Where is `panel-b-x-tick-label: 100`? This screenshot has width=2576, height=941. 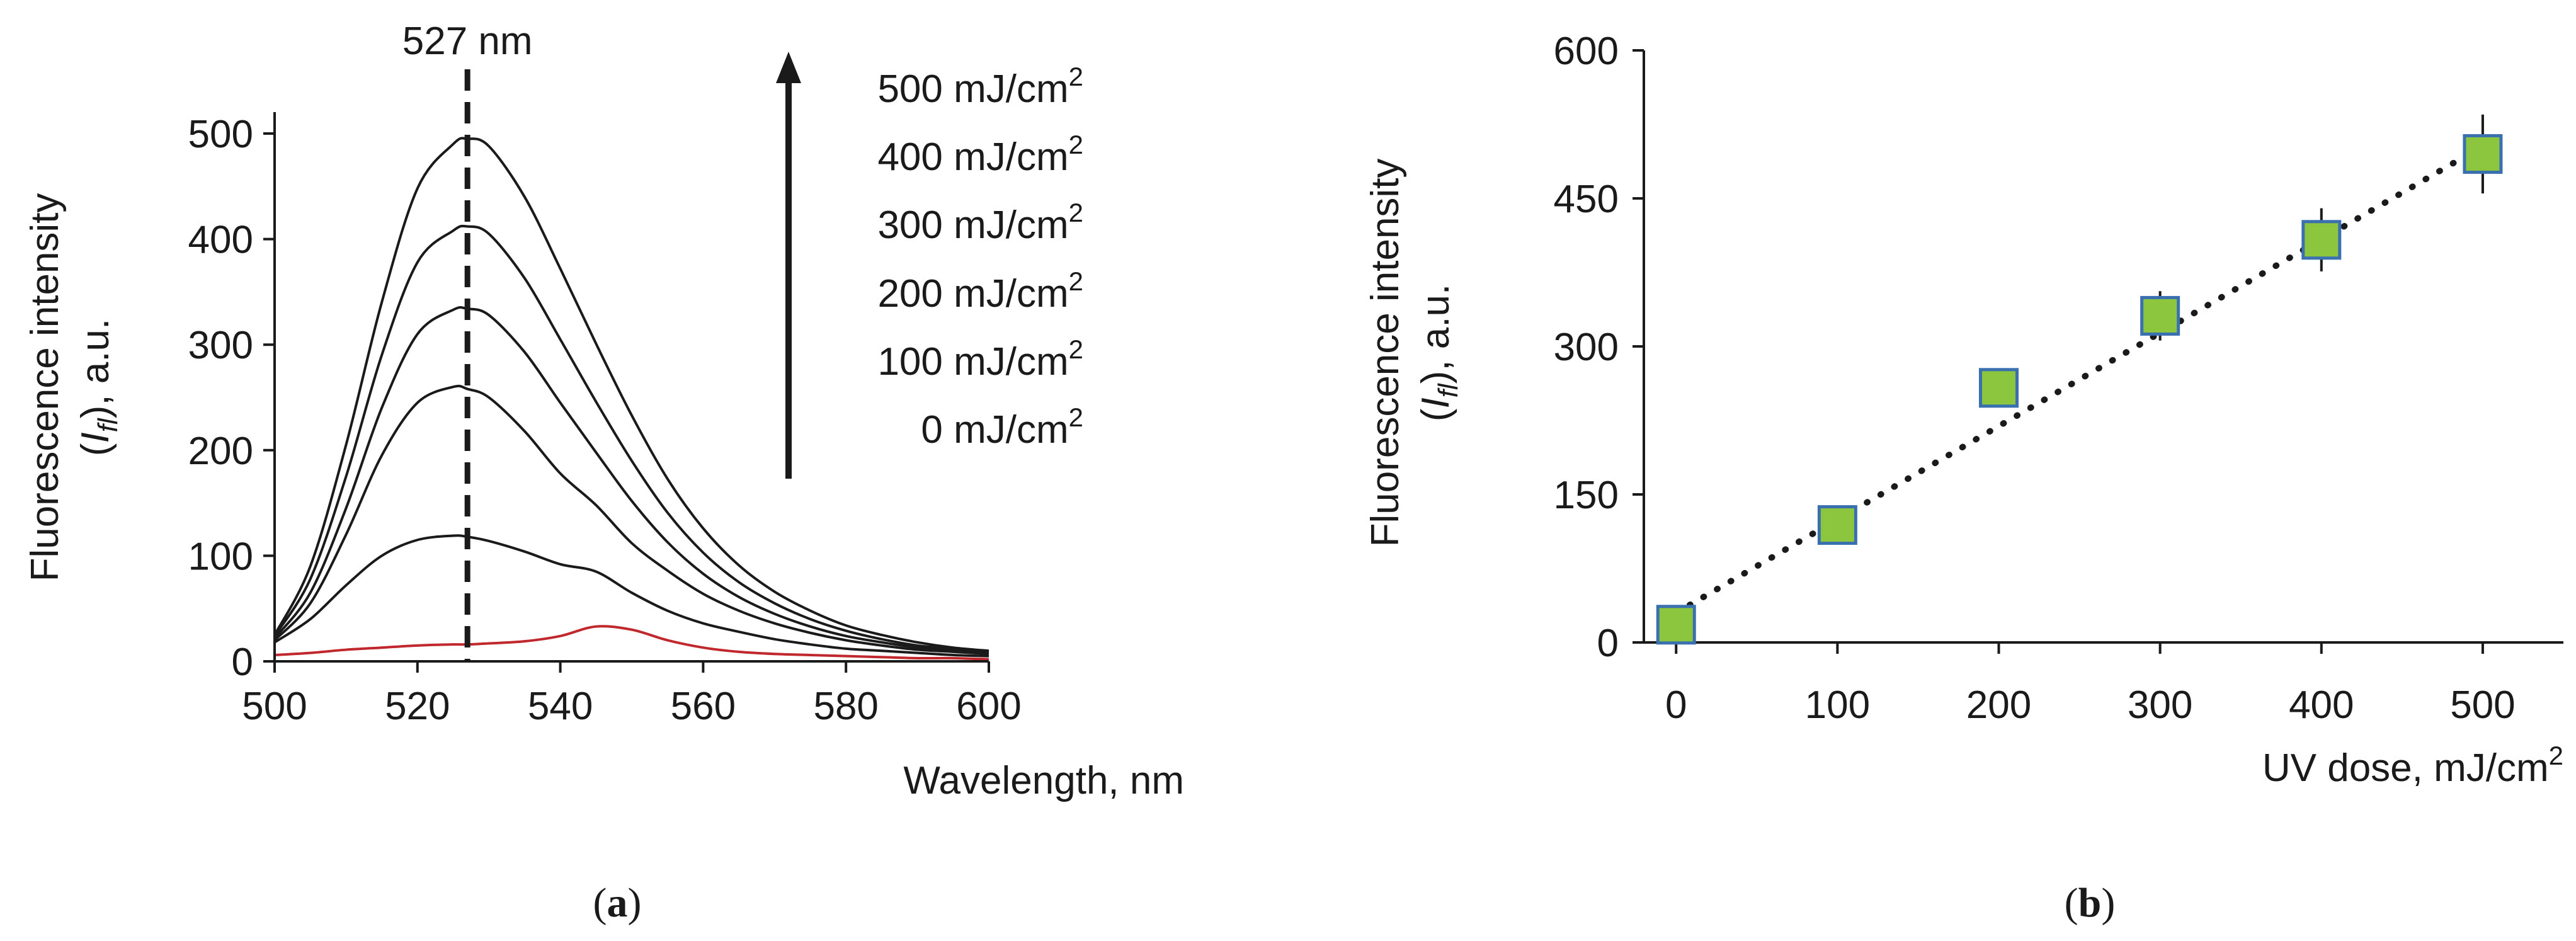 panel-b-x-tick-label: 100 is located at coordinates (1837, 705).